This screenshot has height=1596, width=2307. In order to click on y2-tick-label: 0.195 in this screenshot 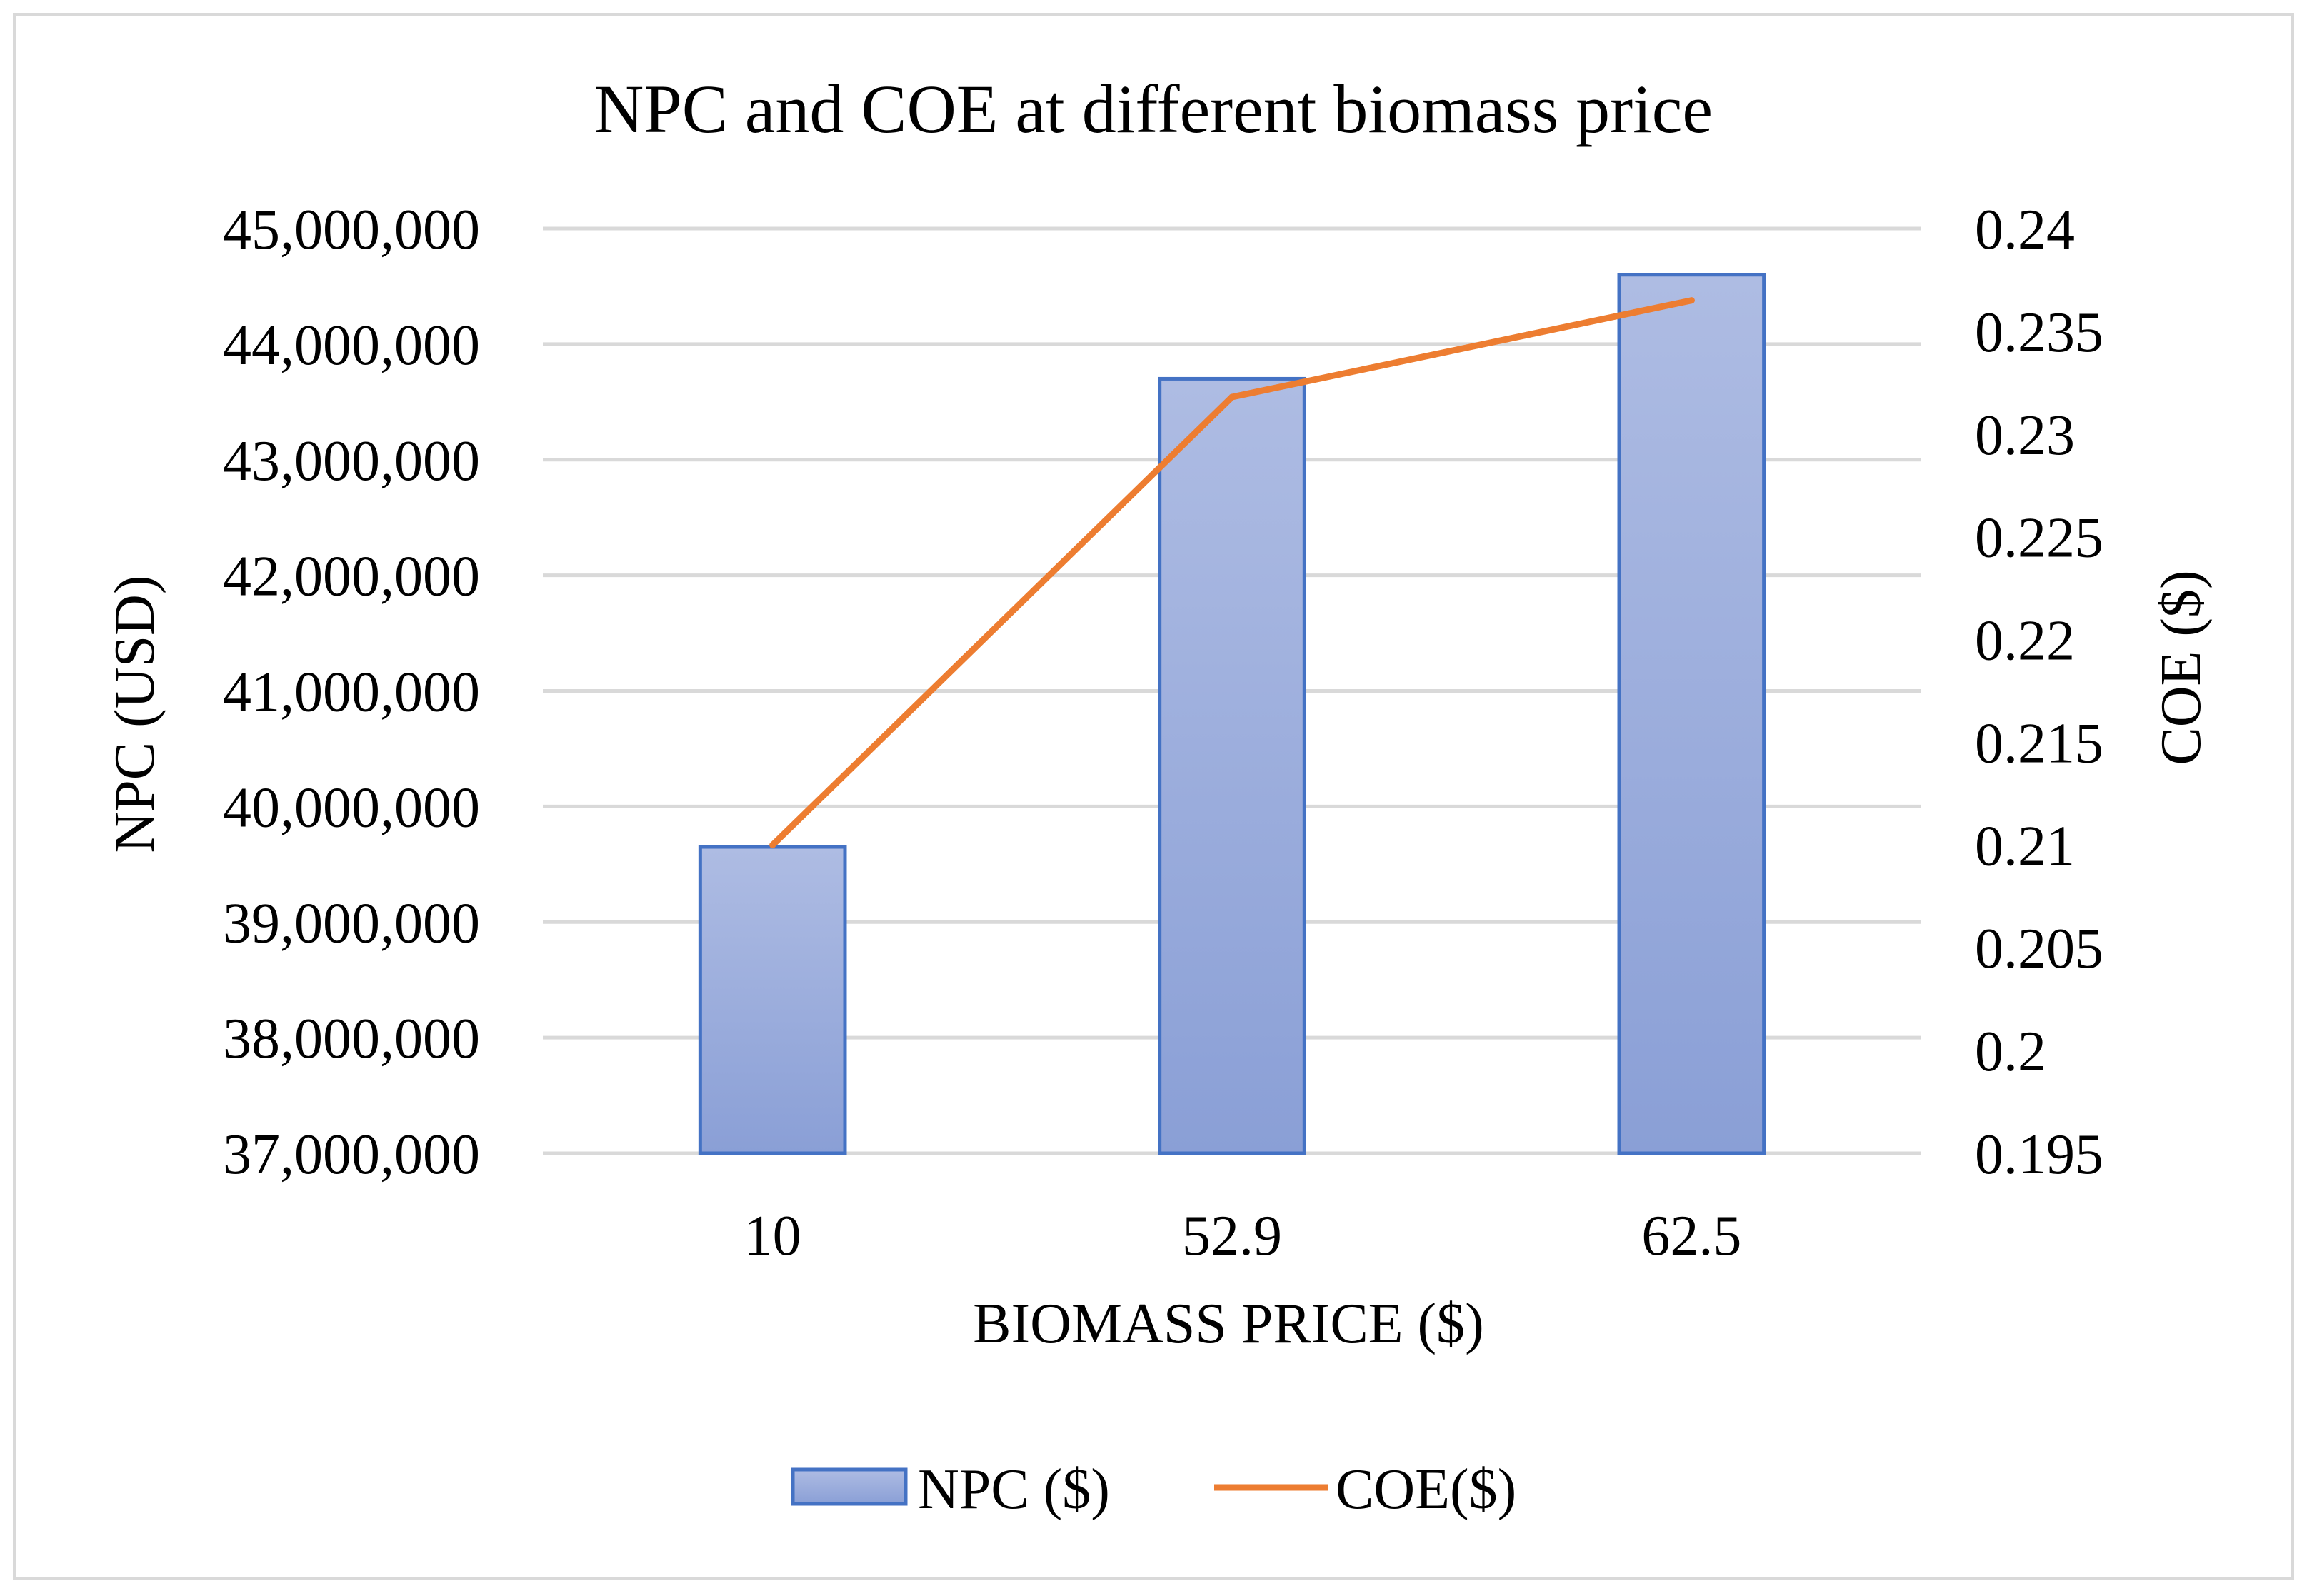, I will do `click(2039, 1154)`.